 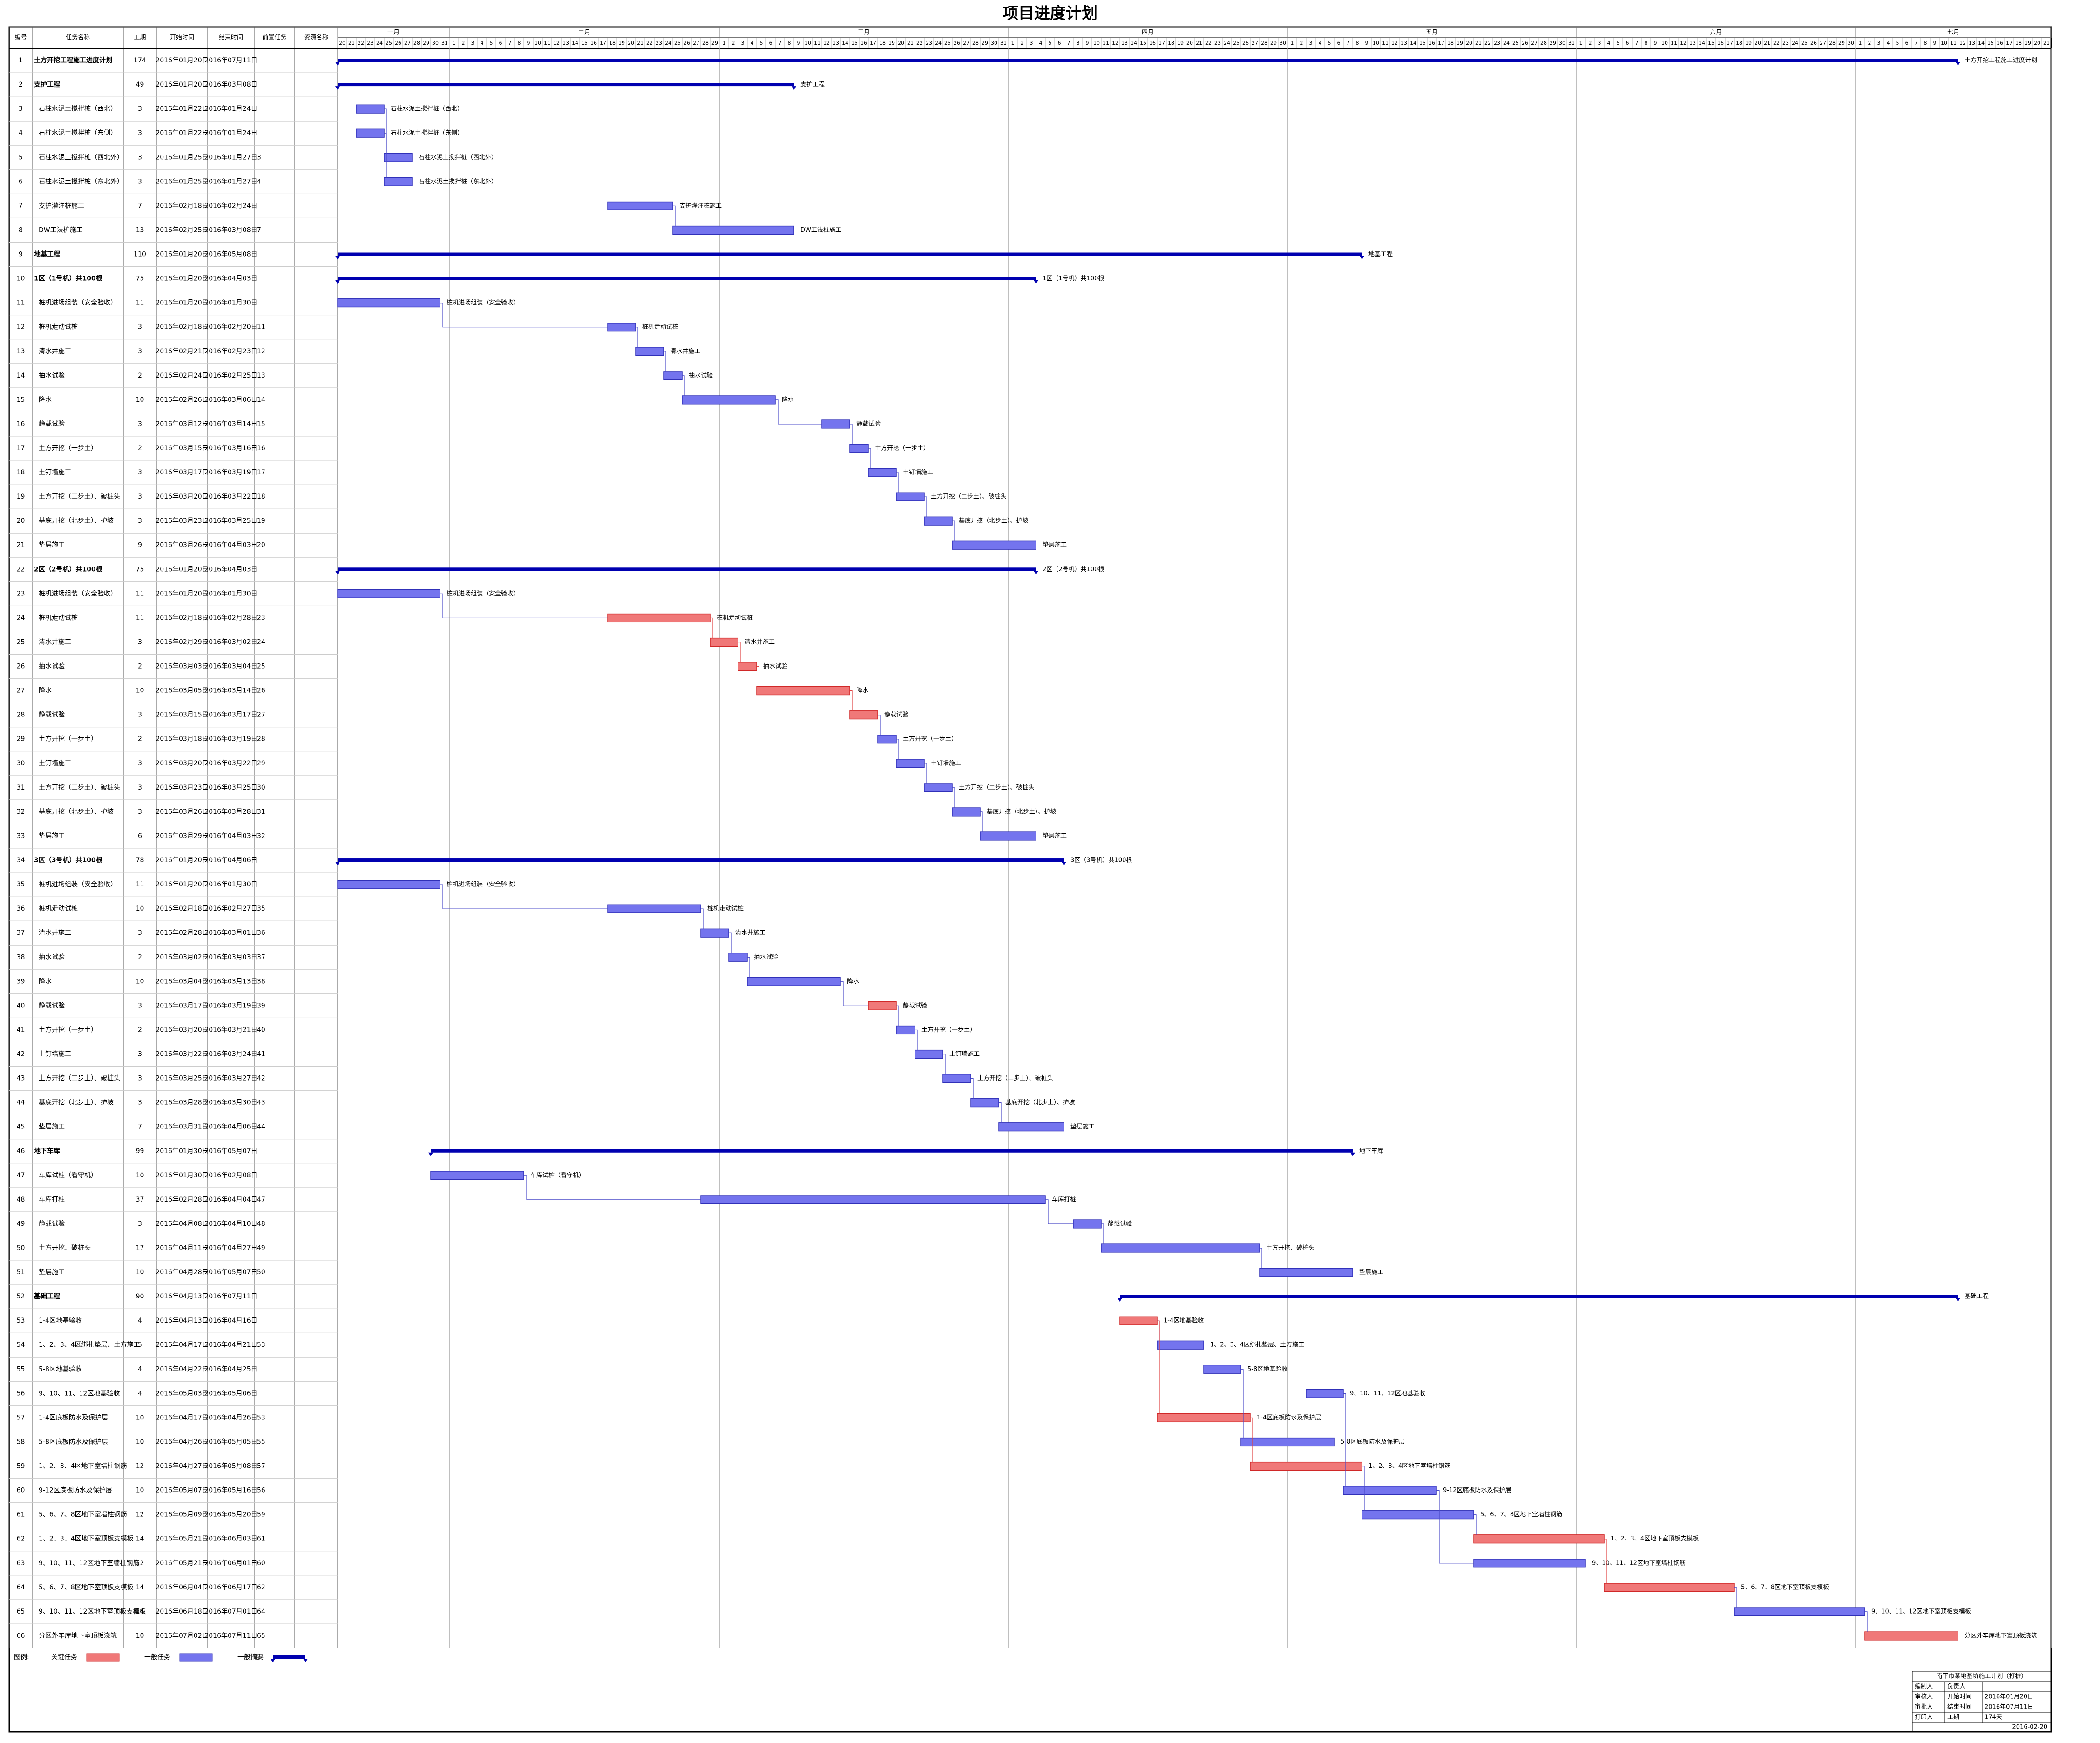 What do you see at coordinates (230, 424) in the screenshot?
I see `task-end: 2016年03月14日` at bounding box center [230, 424].